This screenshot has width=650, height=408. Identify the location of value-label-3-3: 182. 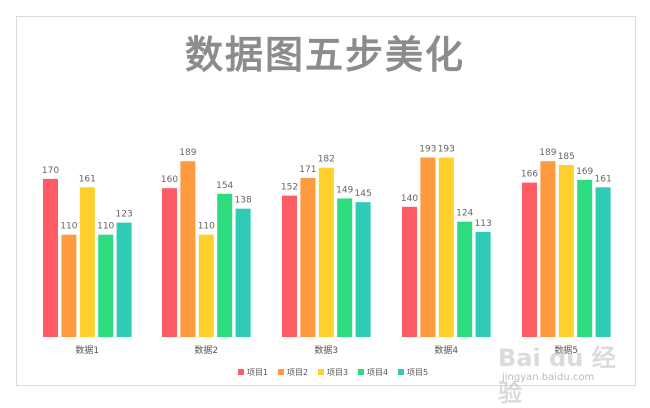
(326, 160).